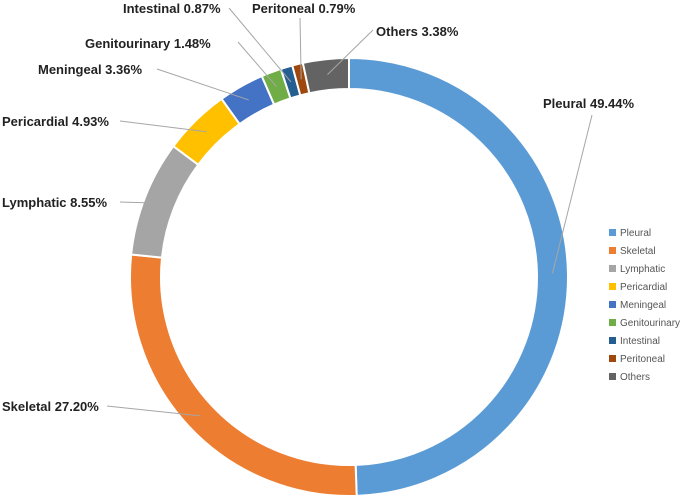  I want to click on legend-swatch-genitourinary, so click(612, 322).